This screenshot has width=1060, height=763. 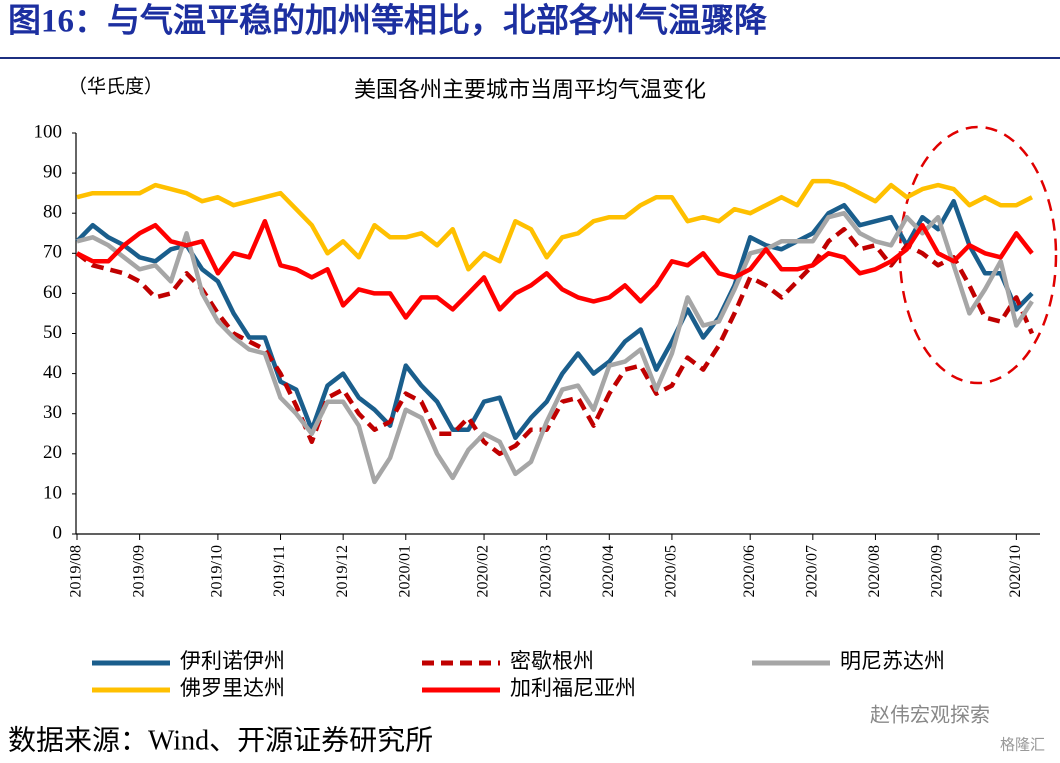 I want to click on y-tick-label: 30, so click(x=52, y=412).